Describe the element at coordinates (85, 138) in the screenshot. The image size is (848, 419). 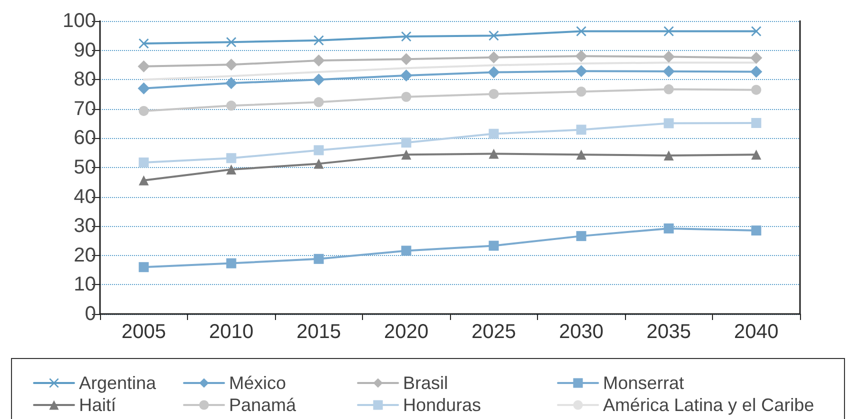
I see `y-tick-label: 60` at that location.